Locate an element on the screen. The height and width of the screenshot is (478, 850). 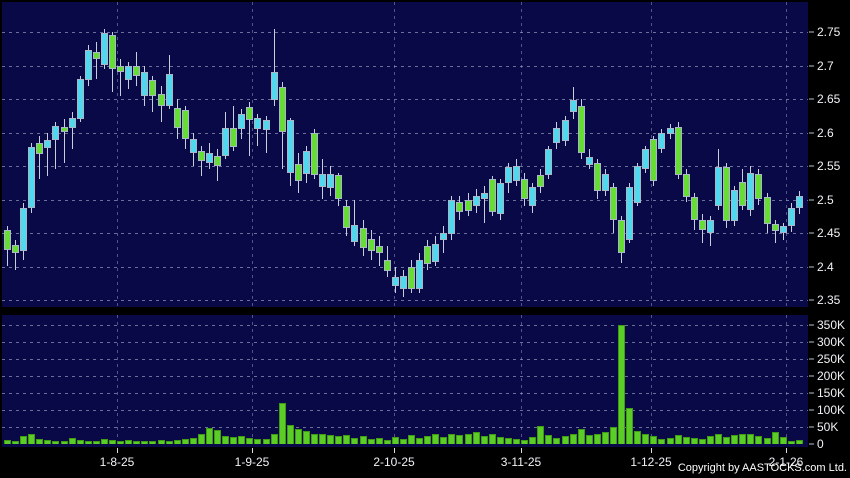
volume-tick-label: 350K is located at coordinates (831, 324).